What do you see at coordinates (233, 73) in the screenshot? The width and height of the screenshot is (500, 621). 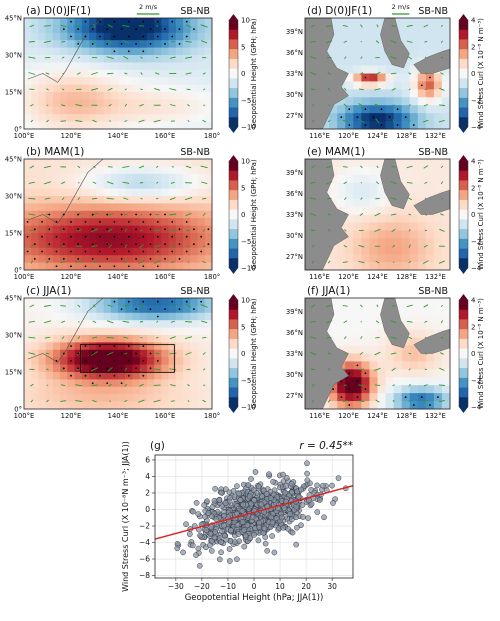 I see `colorbar-frame` at bounding box center [233, 73].